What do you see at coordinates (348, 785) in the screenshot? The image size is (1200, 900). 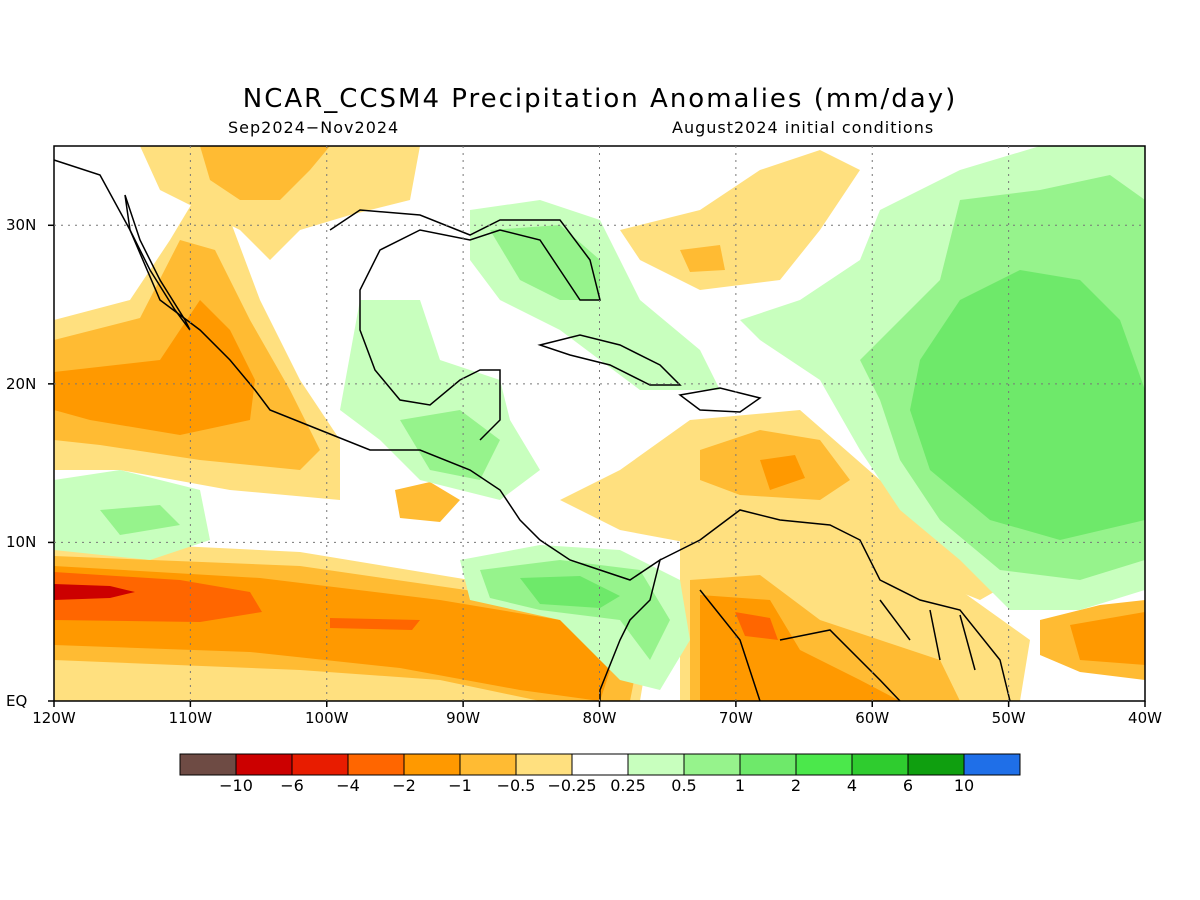 I see `colorbar-label: −4` at bounding box center [348, 785].